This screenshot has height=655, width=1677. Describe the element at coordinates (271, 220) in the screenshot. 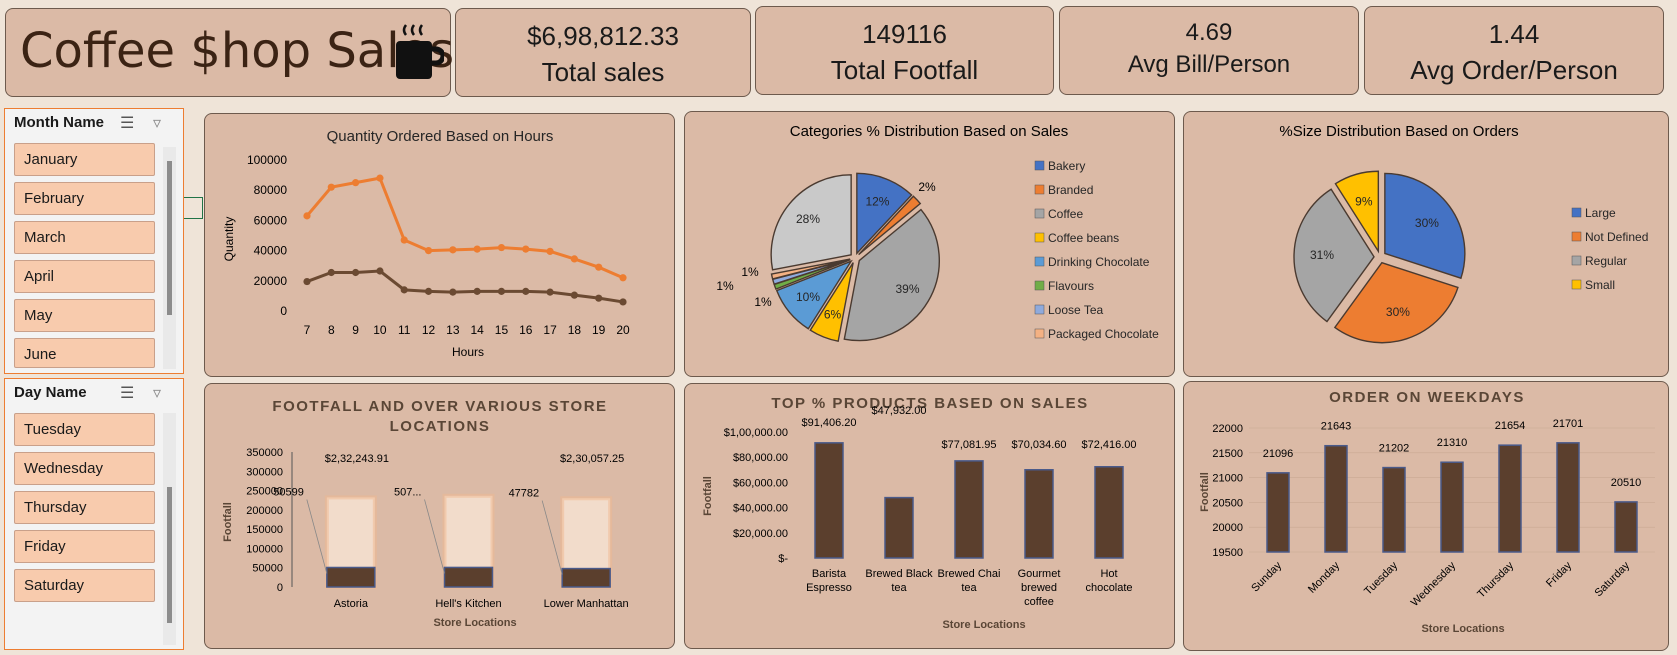

I see `y-tick-label: 60000` at that location.